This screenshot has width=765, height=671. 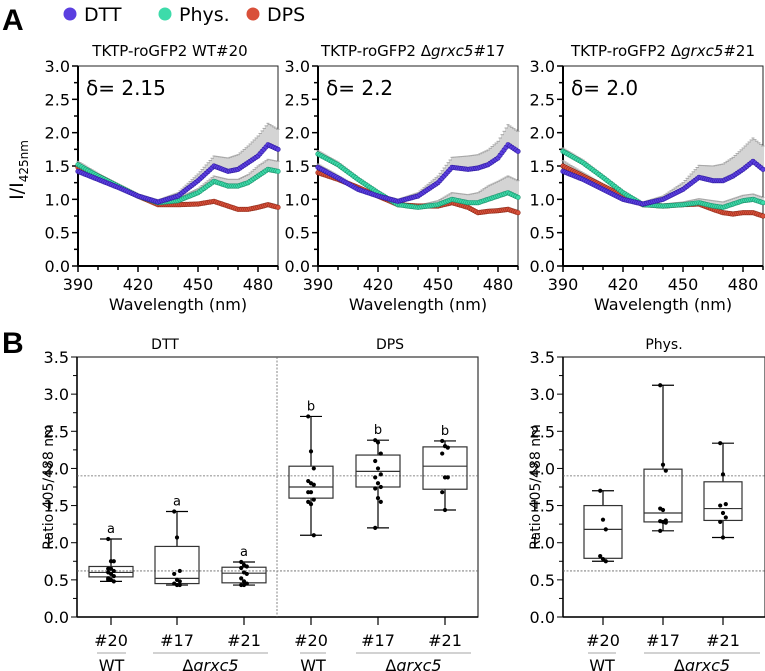 I want to click on y-tick-label: 2.0, so click(x=57, y=133).